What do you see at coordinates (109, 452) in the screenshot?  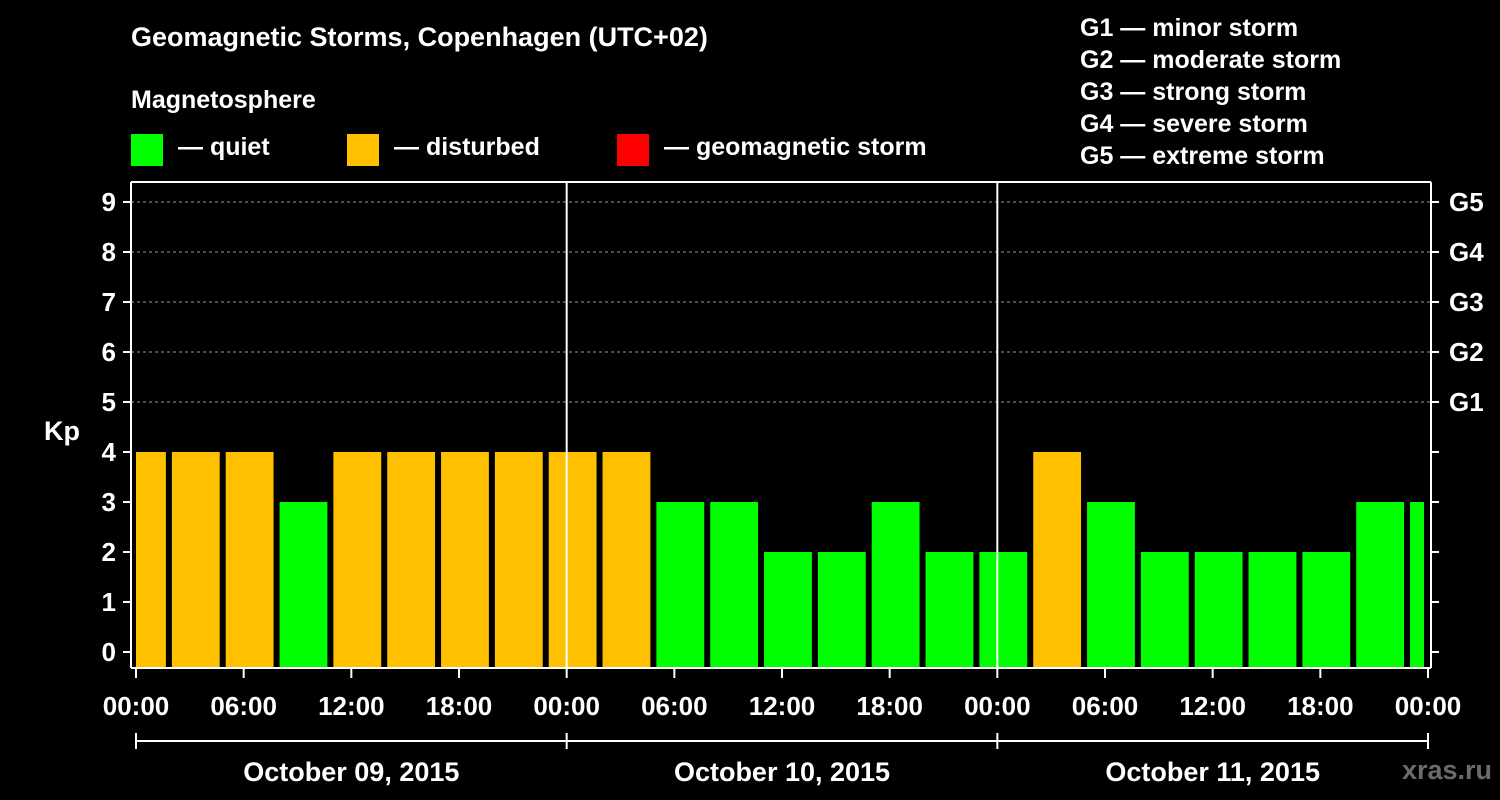 I see `y-tick-label: 4` at bounding box center [109, 452].